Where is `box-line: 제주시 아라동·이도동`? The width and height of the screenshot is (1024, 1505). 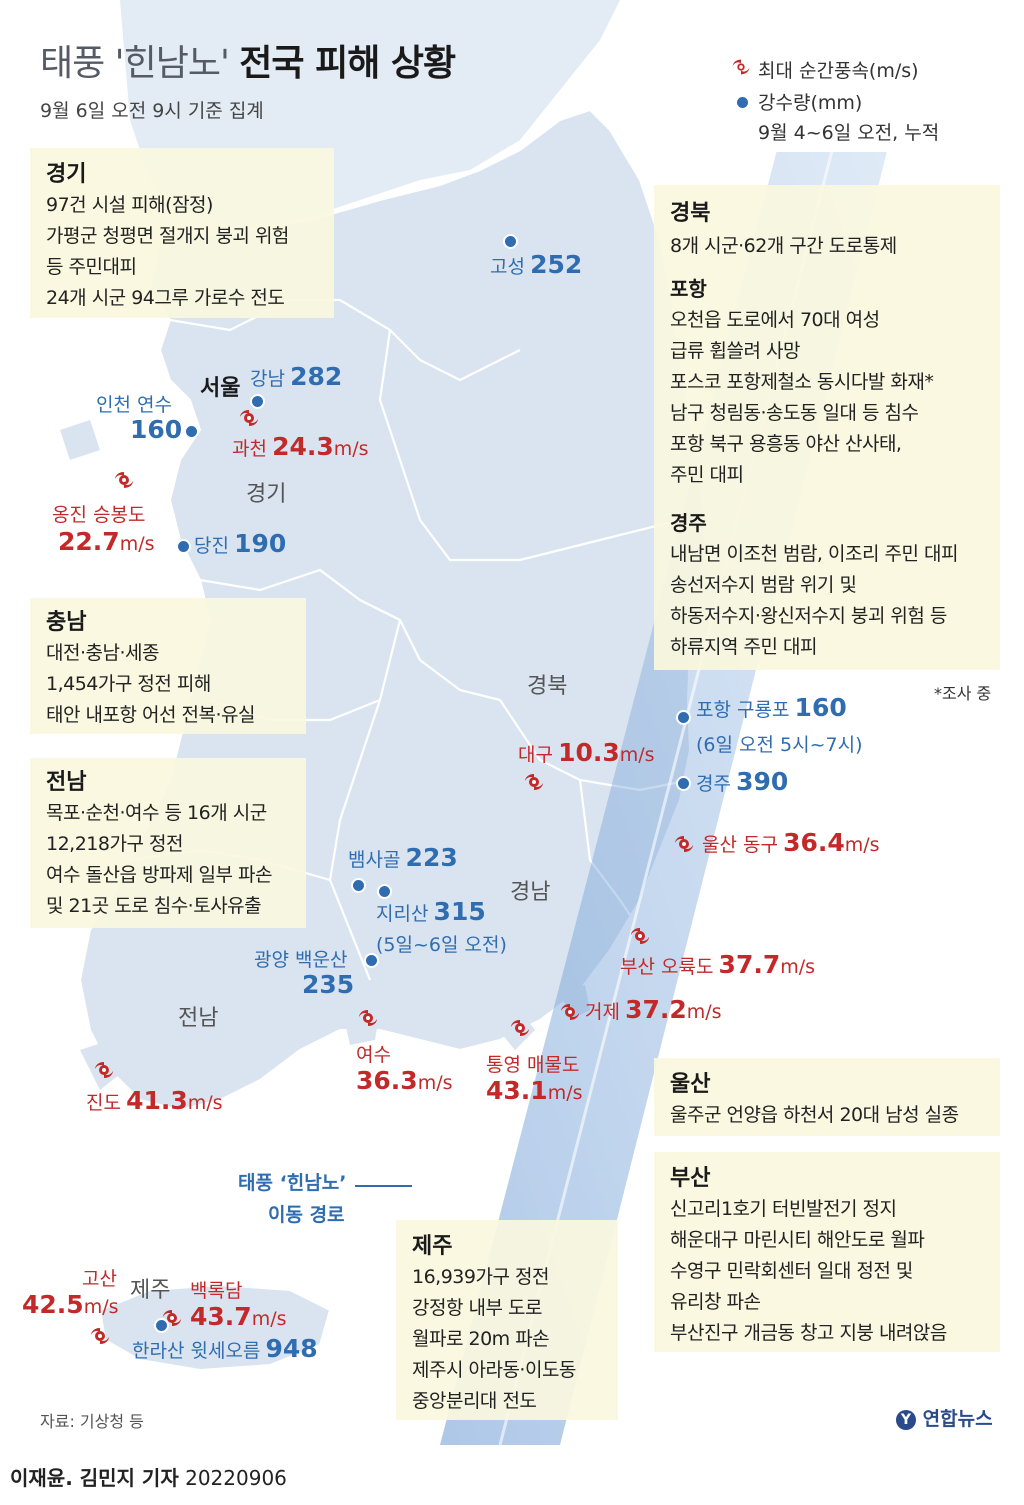
box-line: 제주시 아라동·이도동 is located at coordinates (494, 1370).